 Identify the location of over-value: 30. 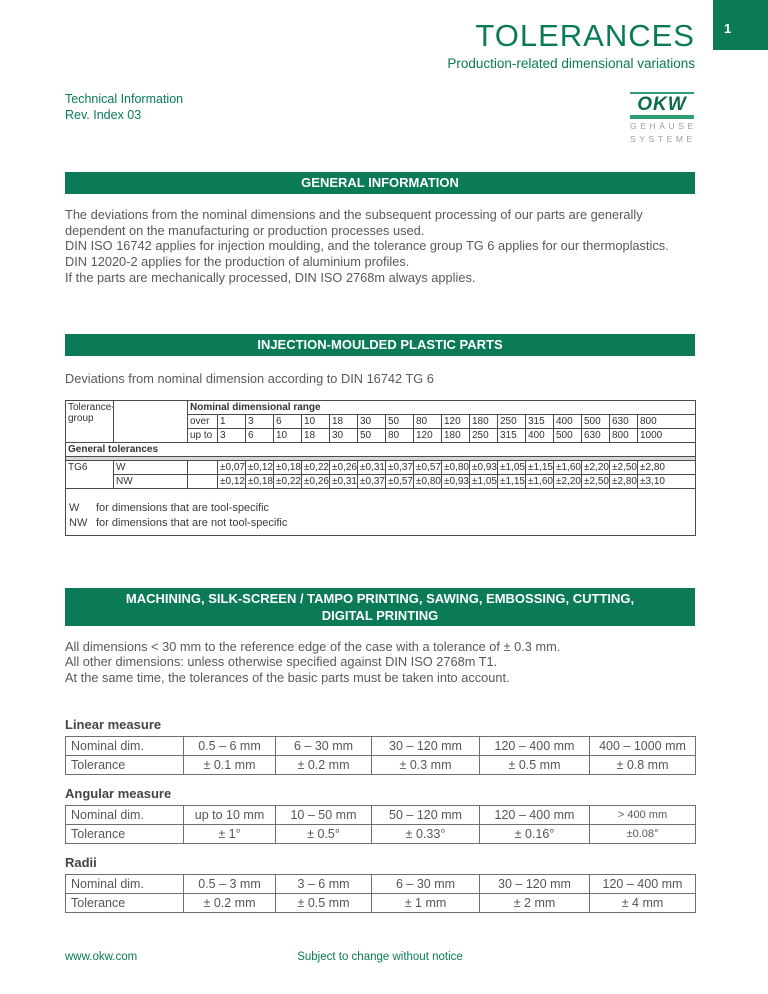
(371, 421).